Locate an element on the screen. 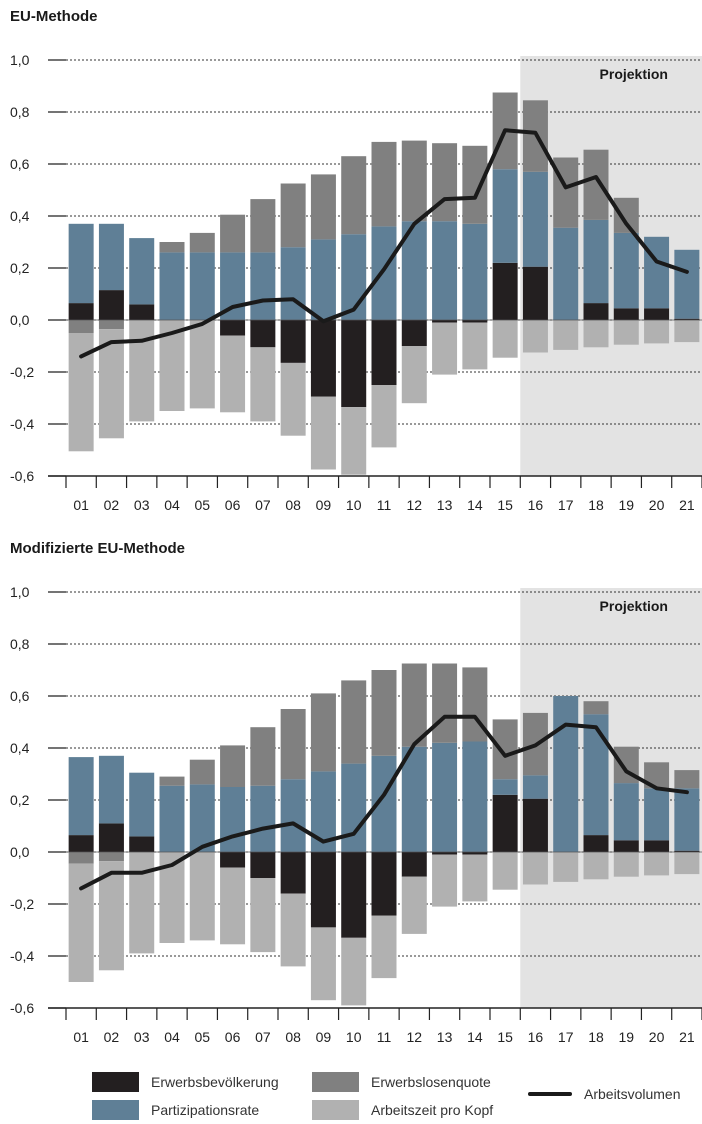 The width and height of the screenshot is (702, 1124). bar-arbeitszeit-10-c0 is located at coordinates (354, 441).